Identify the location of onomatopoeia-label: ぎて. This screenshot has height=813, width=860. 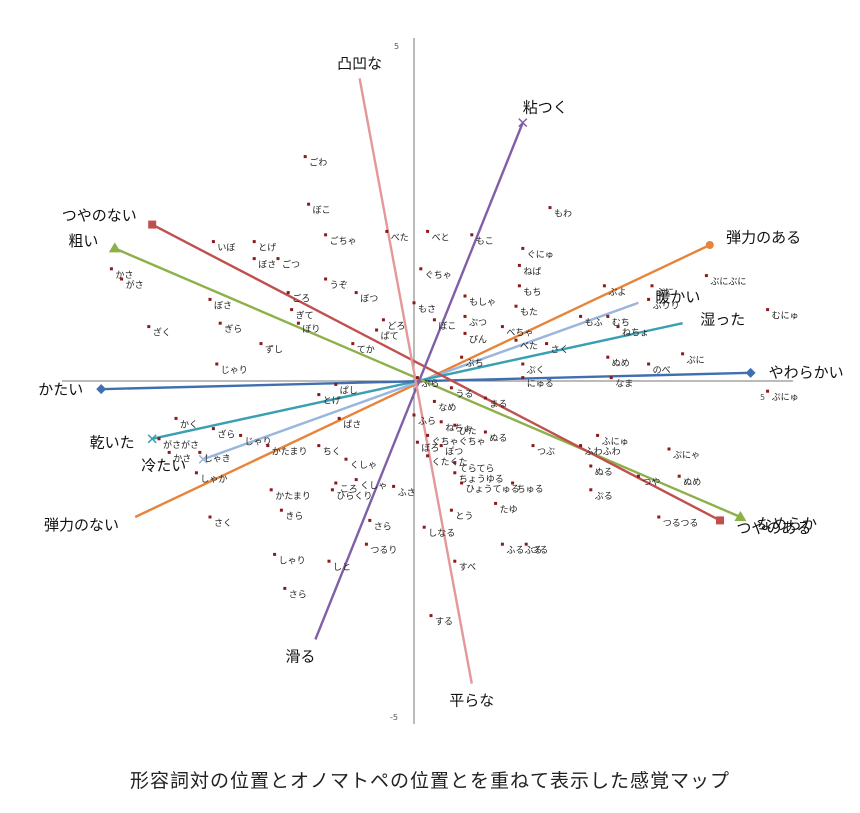
(305, 316).